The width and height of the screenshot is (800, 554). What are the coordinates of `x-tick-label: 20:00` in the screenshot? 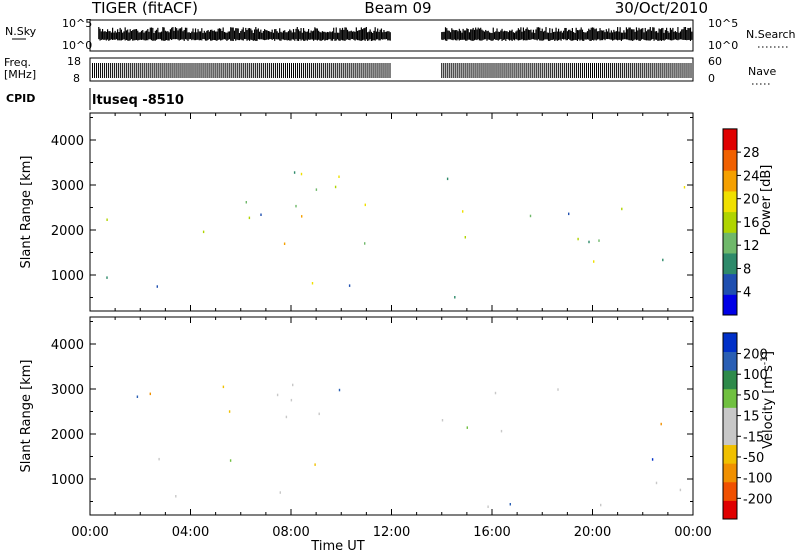 It's located at (592, 532).